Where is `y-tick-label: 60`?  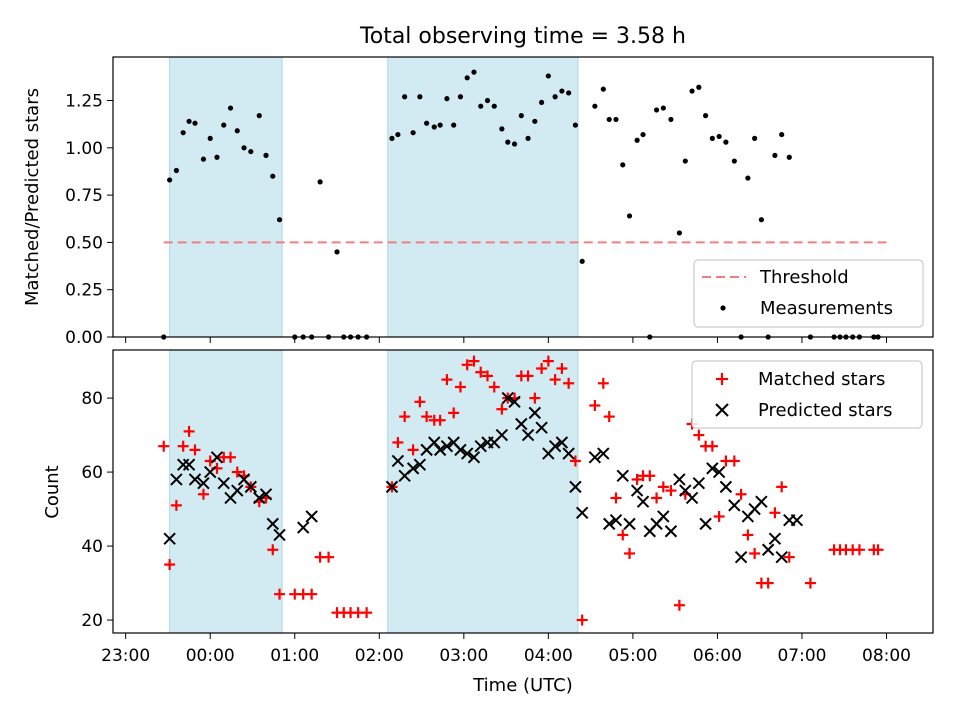 y-tick-label: 60 is located at coordinates (92, 473).